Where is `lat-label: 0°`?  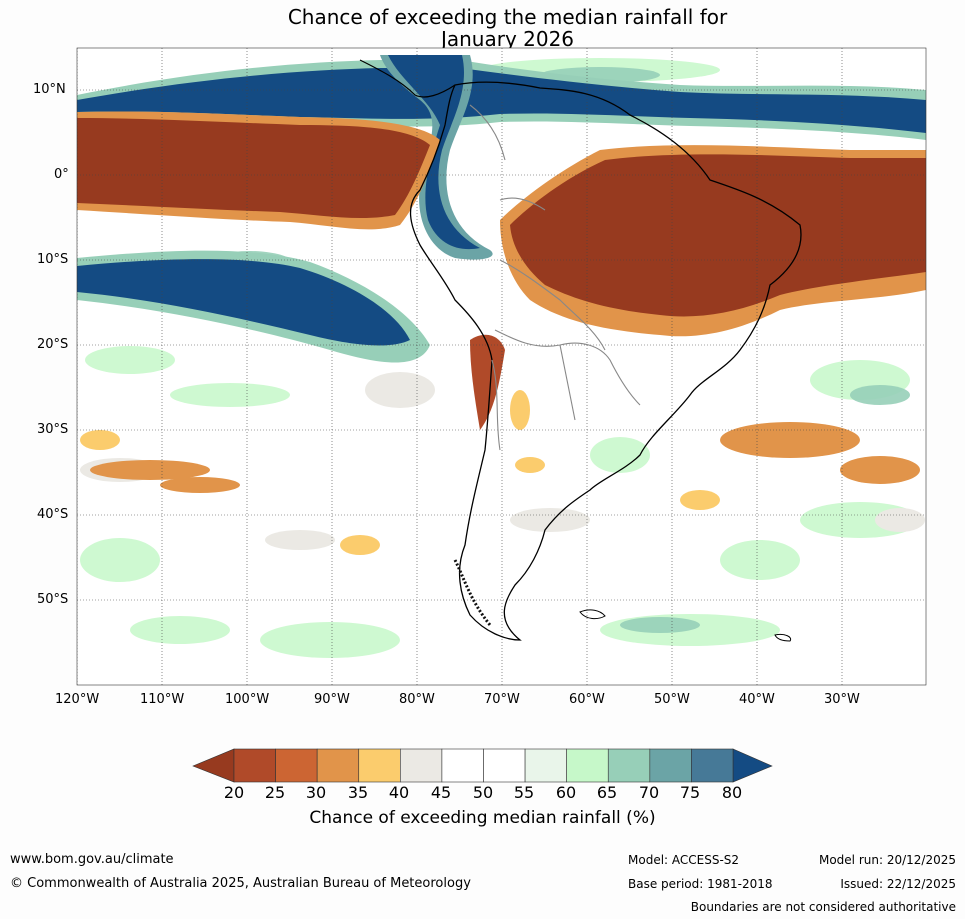
lat-label: 0° is located at coordinates (61, 174).